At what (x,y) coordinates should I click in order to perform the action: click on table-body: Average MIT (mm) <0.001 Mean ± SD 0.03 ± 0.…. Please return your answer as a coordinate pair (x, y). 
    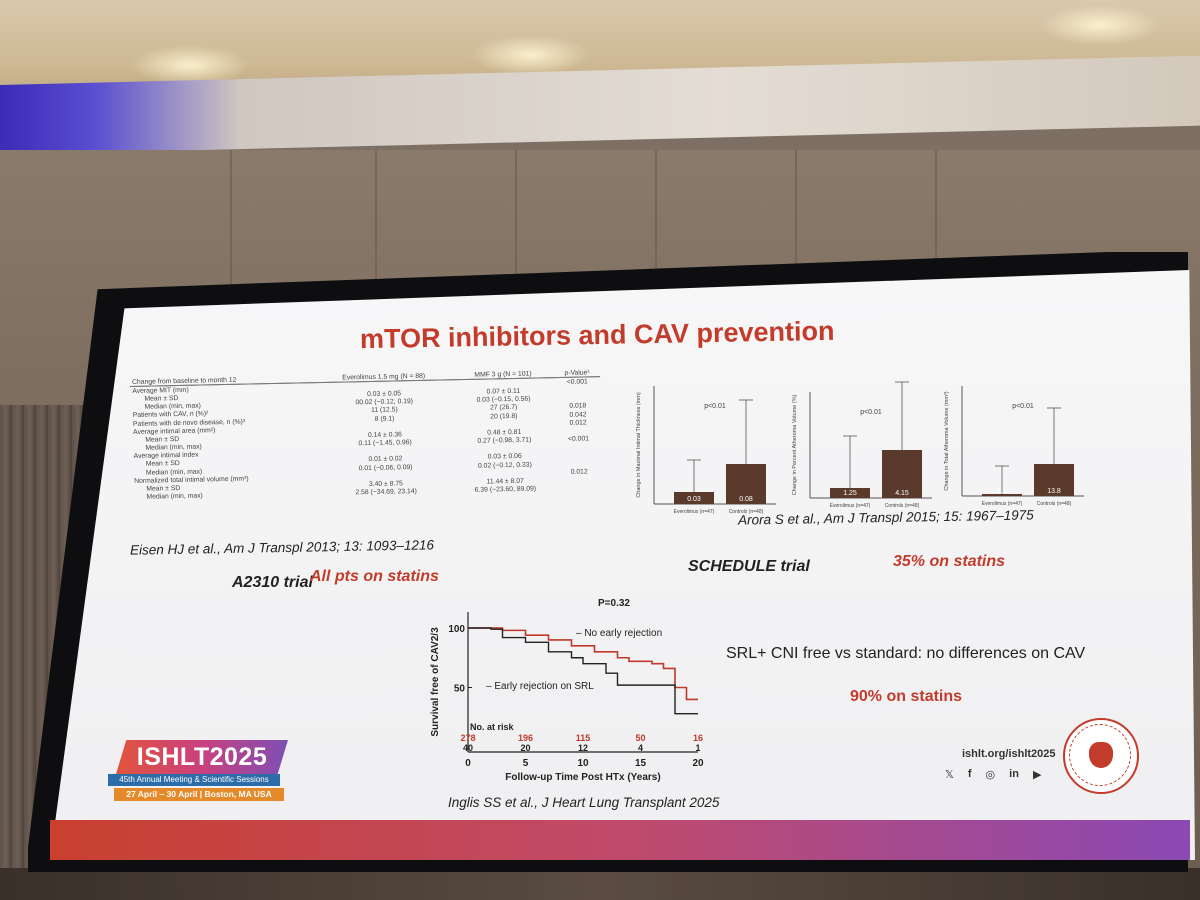
    Looking at the image, I should click on (366, 439).